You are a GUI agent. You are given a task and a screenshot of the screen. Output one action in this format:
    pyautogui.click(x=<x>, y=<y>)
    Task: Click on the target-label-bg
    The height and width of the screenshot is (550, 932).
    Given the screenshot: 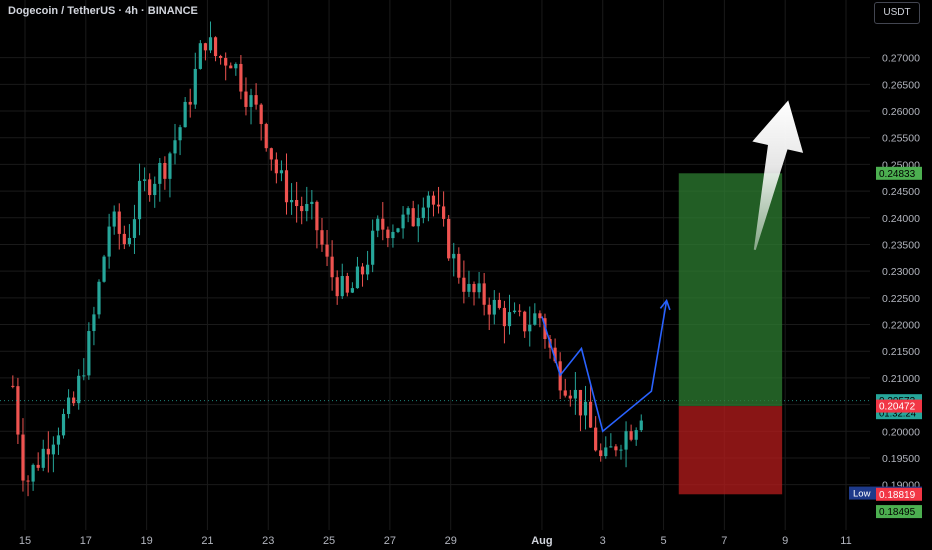 What is the action you would take?
    pyautogui.click(x=899, y=173)
    